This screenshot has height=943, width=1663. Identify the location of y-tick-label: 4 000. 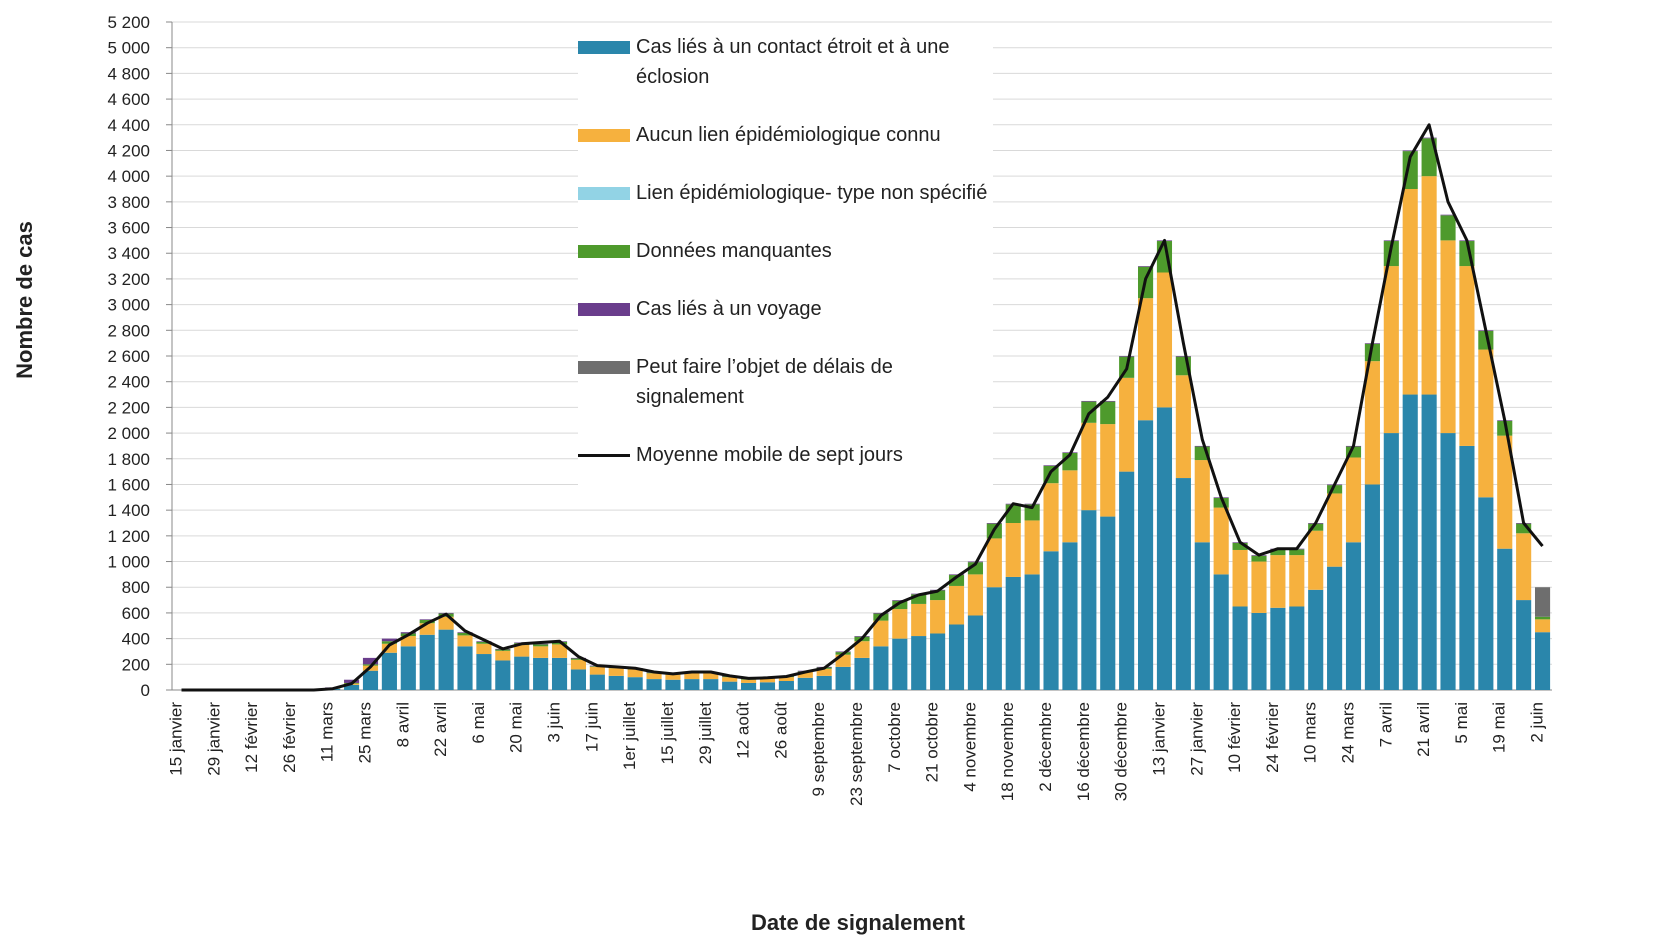
(128, 176).